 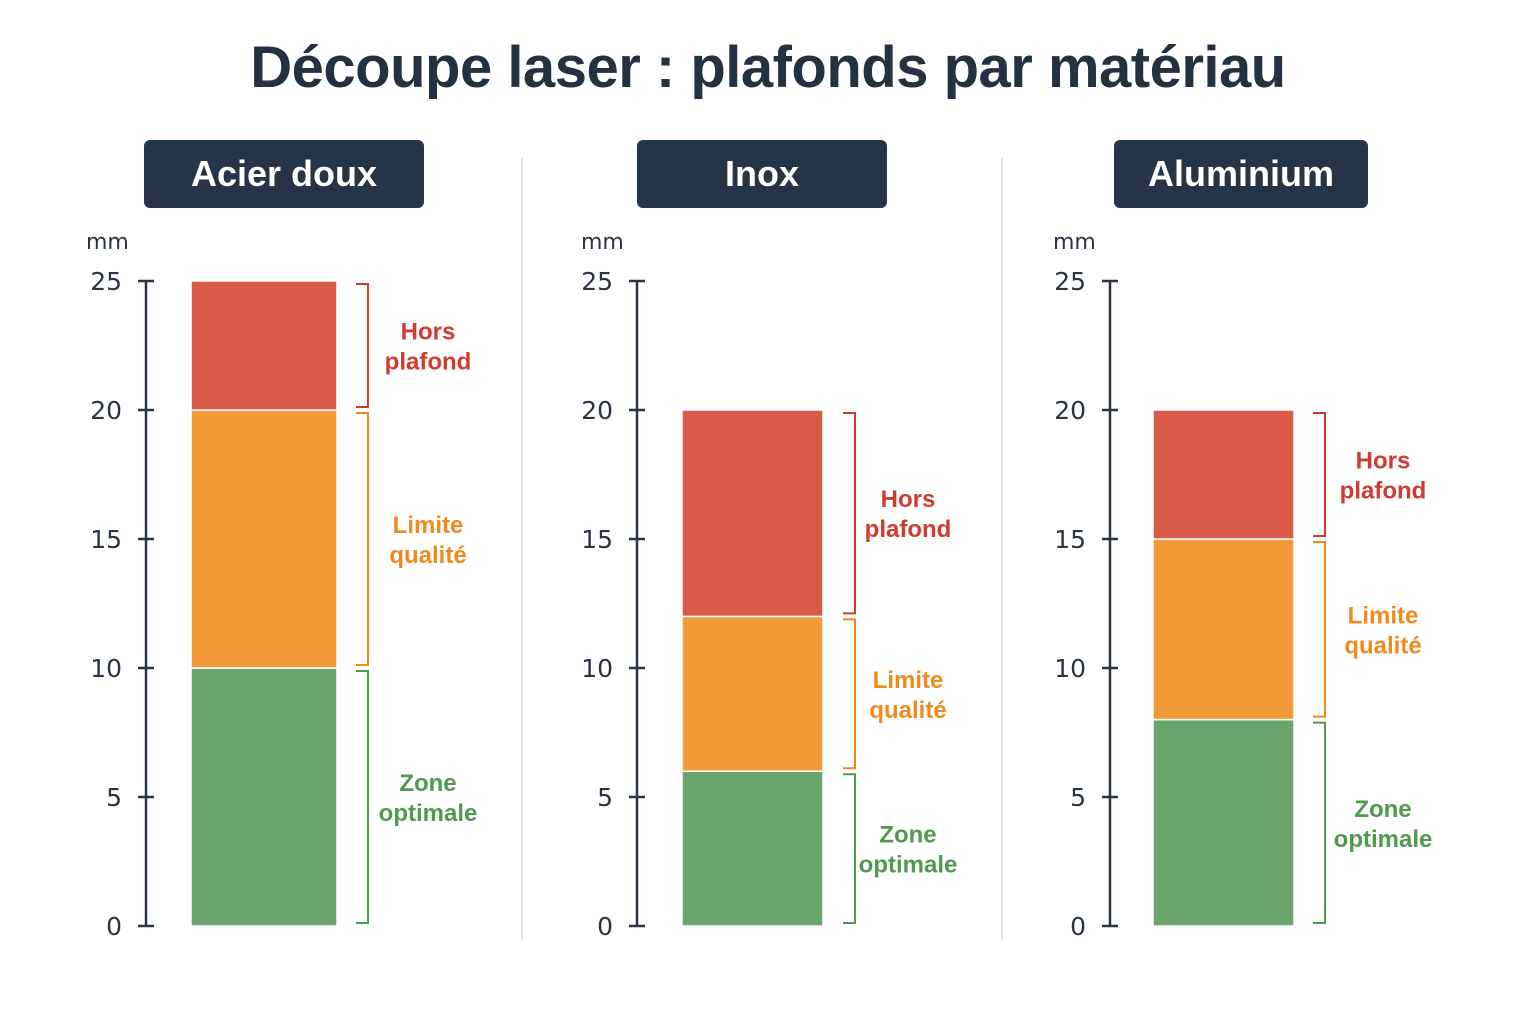 What do you see at coordinates (762, 174) in the screenshot?
I see `panel-title-inox: Inox` at bounding box center [762, 174].